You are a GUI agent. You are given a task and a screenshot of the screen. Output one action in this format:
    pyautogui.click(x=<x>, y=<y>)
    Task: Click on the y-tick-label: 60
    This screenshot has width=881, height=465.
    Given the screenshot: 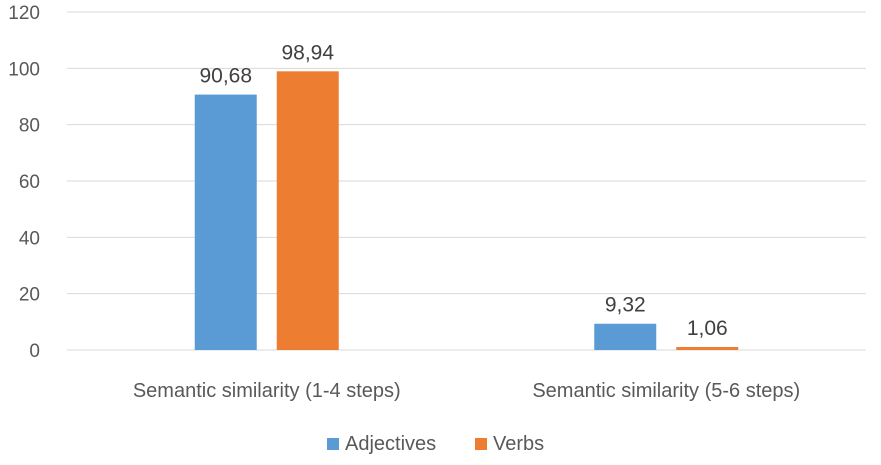 What is the action you would take?
    pyautogui.click(x=29, y=182)
    